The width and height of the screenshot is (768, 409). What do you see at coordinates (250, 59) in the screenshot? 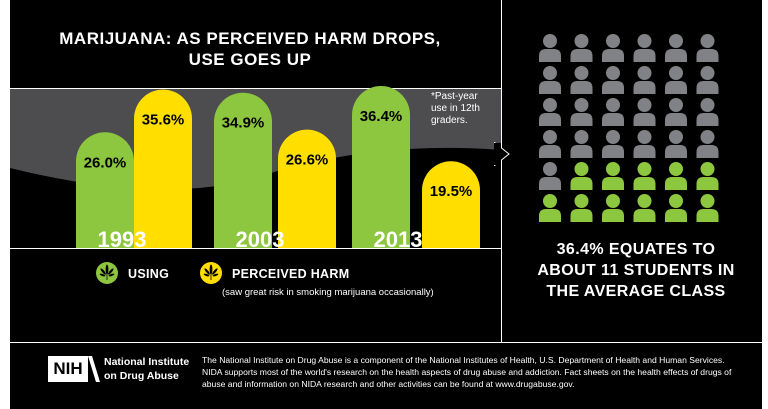
I see `title-line-2: USE GOES UP` at bounding box center [250, 59].